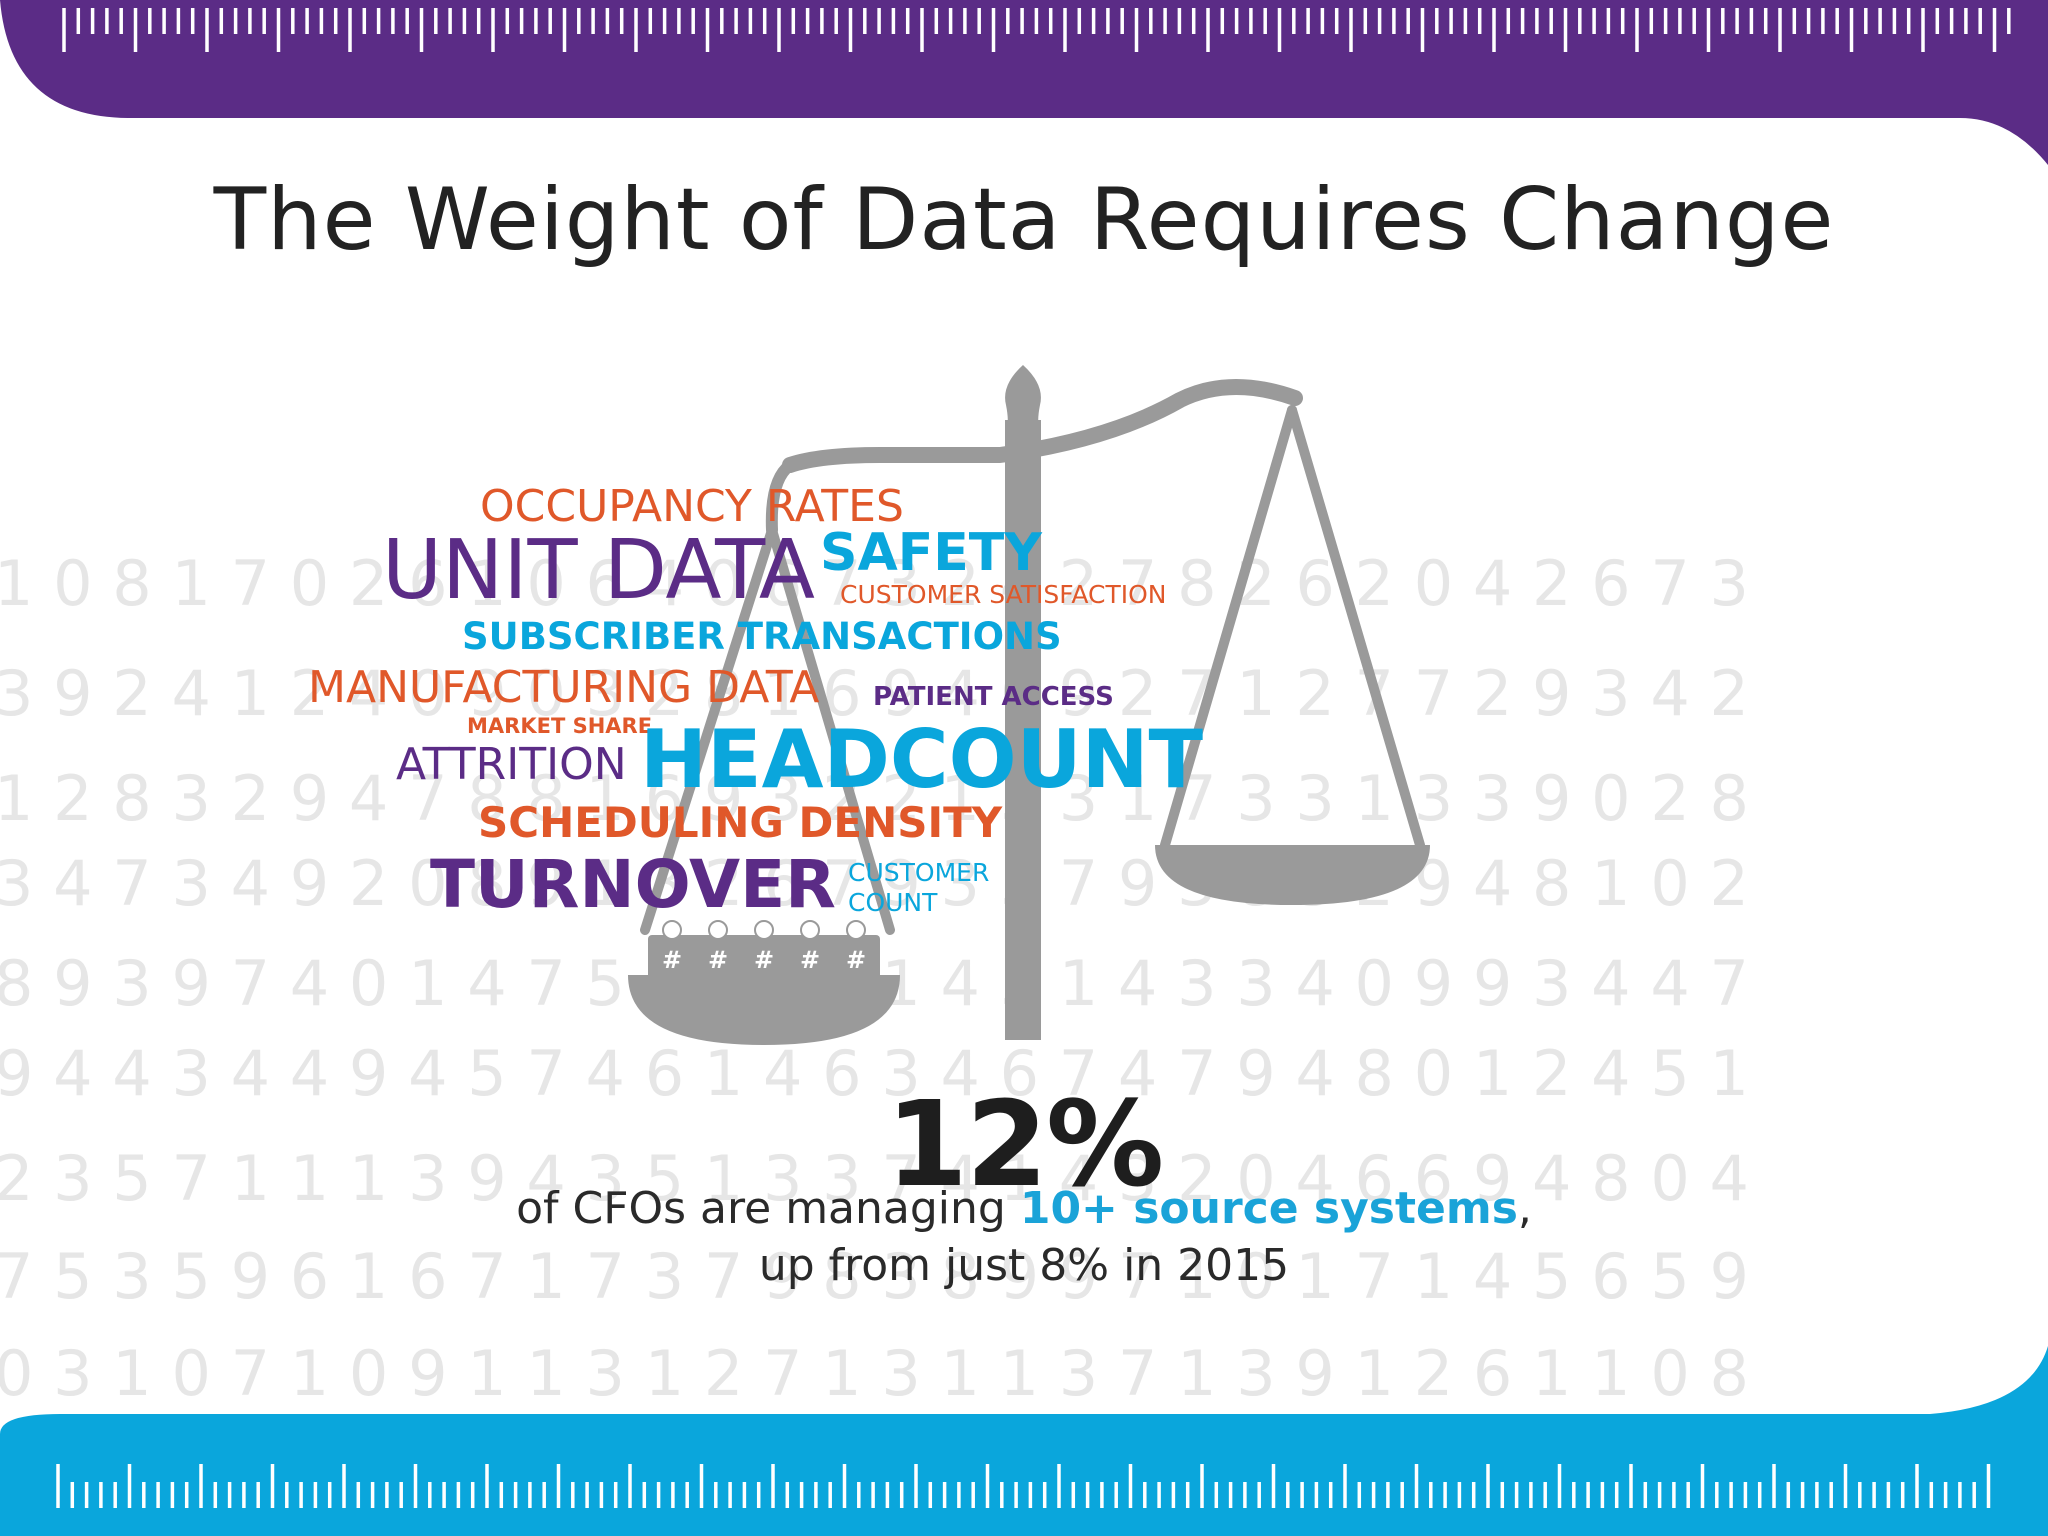  I want to click on left-pan-string-right, so click(831, 730).